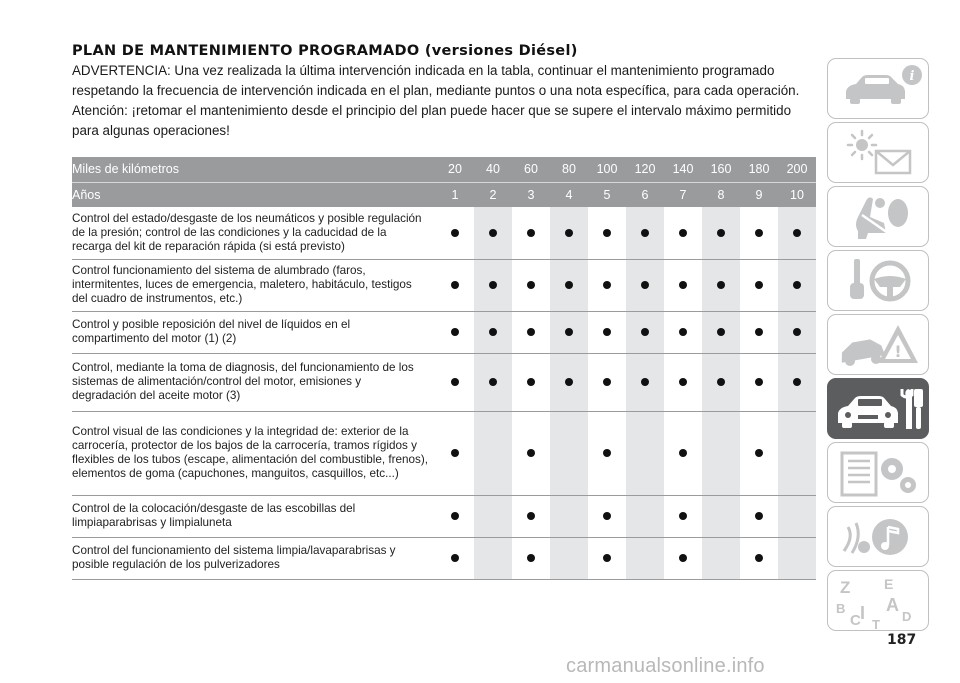 Image resolution: width=960 pixels, height=683 pixels. Describe the element at coordinates (683, 194) in the screenshot. I see `years-header-cell: 7` at that location.